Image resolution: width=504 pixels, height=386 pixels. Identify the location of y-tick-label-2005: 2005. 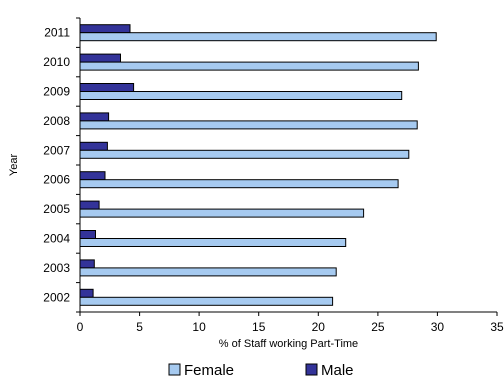
(56, 209).